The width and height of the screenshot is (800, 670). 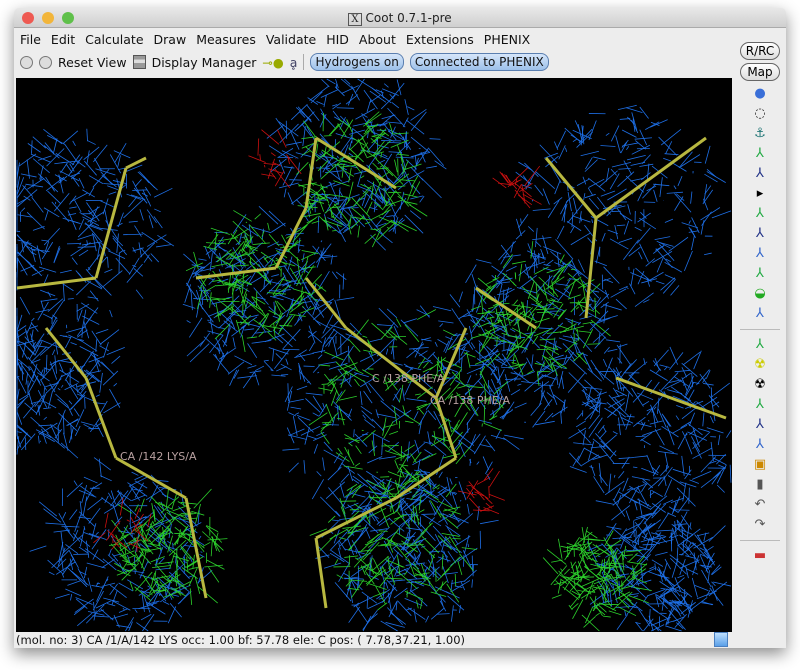 I want to click on flip-peptide-icon: ⅄, so click(x=760, y=253).